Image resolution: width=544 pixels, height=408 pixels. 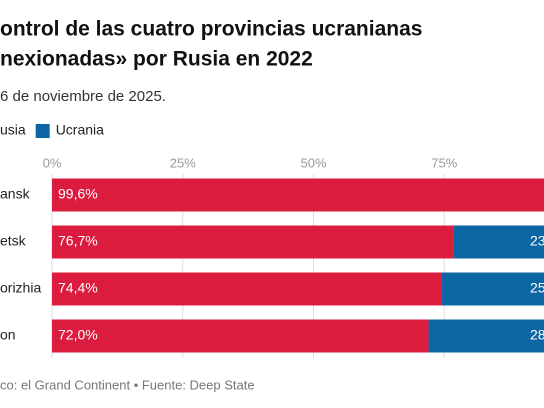 What do you see at coordinates (42, 131) in the screenshot?
I see `legend-swatch` at bounding box center [42, 131].